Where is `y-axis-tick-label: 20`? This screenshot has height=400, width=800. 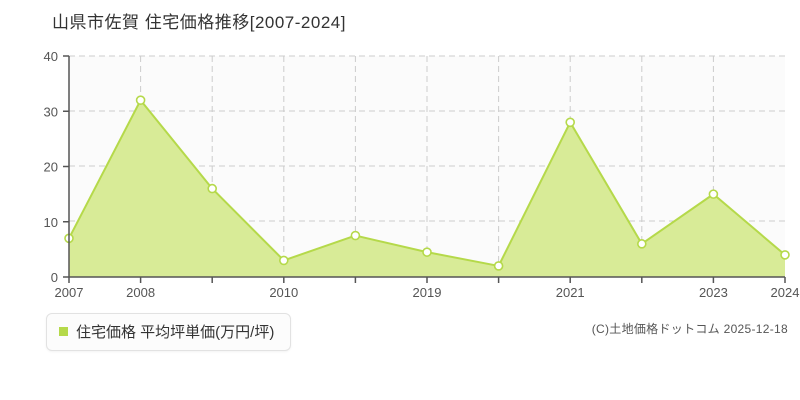
y-axis-tick-label: 20 is located at coordinates (51, 167).